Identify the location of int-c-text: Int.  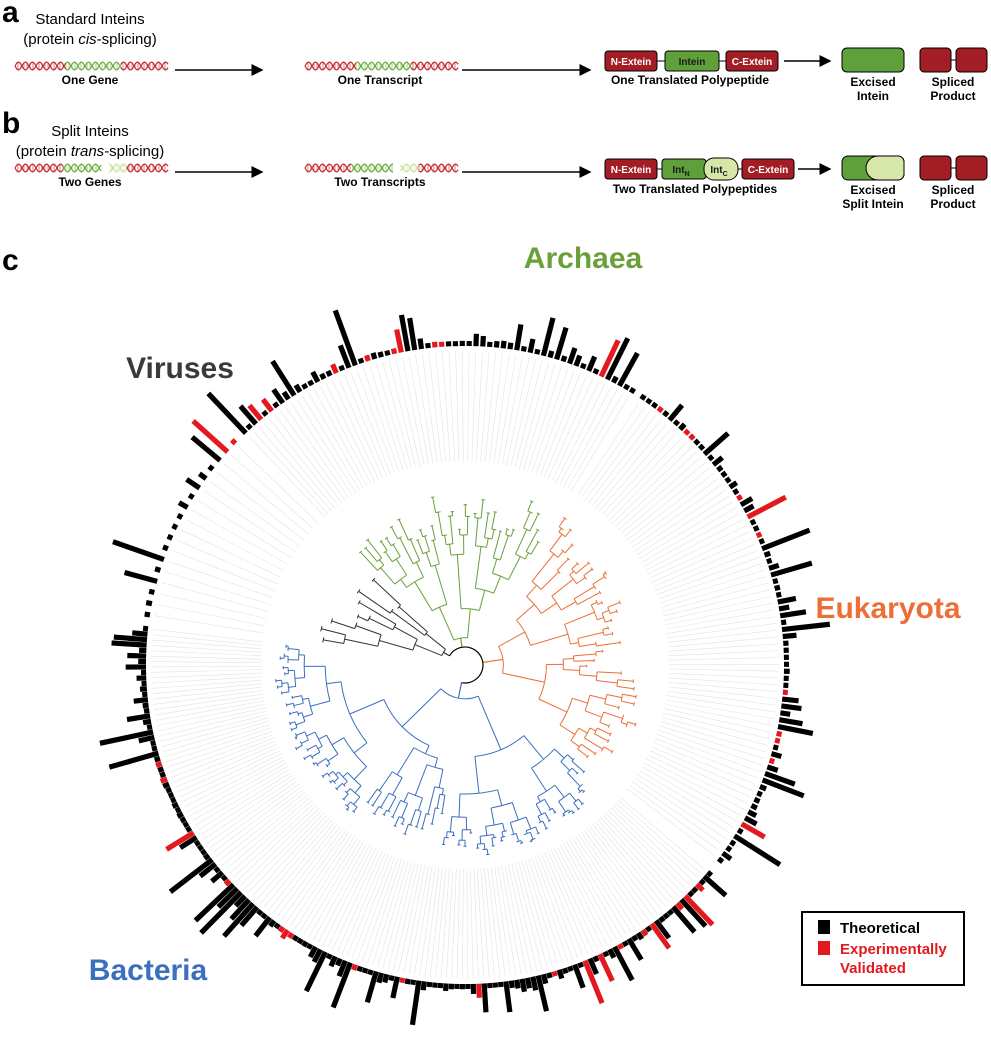
(716, 170).